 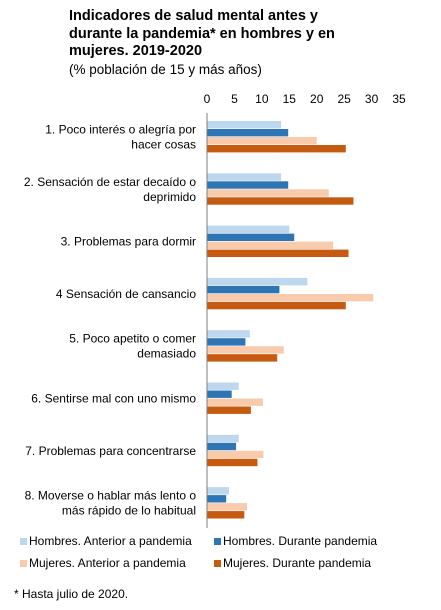 I want to click on chart-subtitle: (% población de 15 y más años), so click(x=165, y=69).